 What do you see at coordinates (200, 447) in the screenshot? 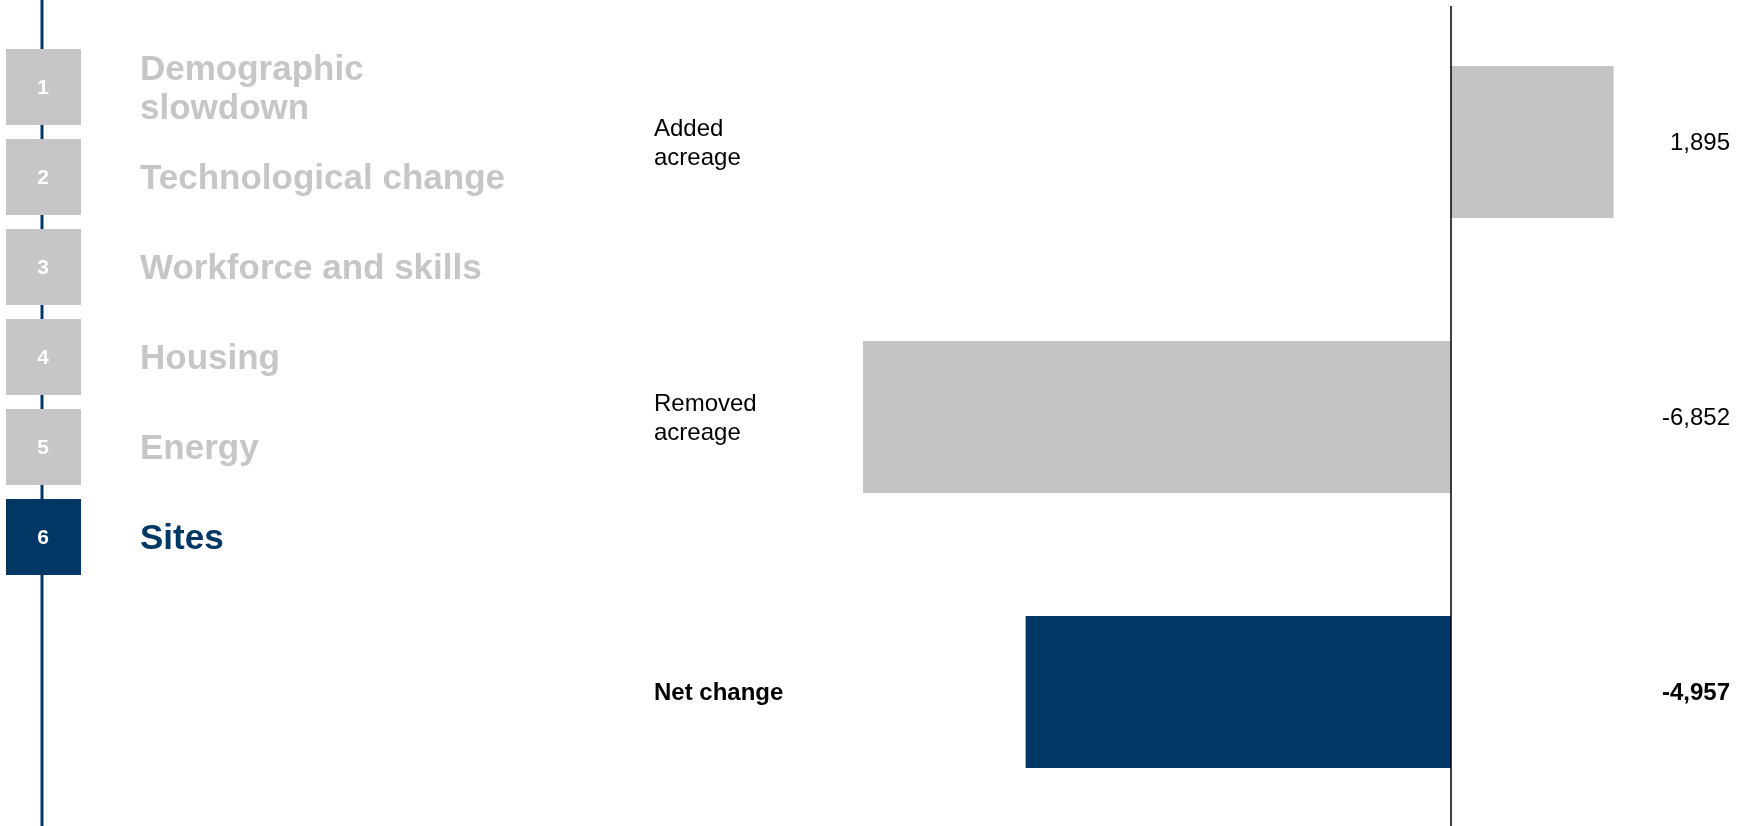
I see `category-label: Energy` at bounding box center [200, 447].